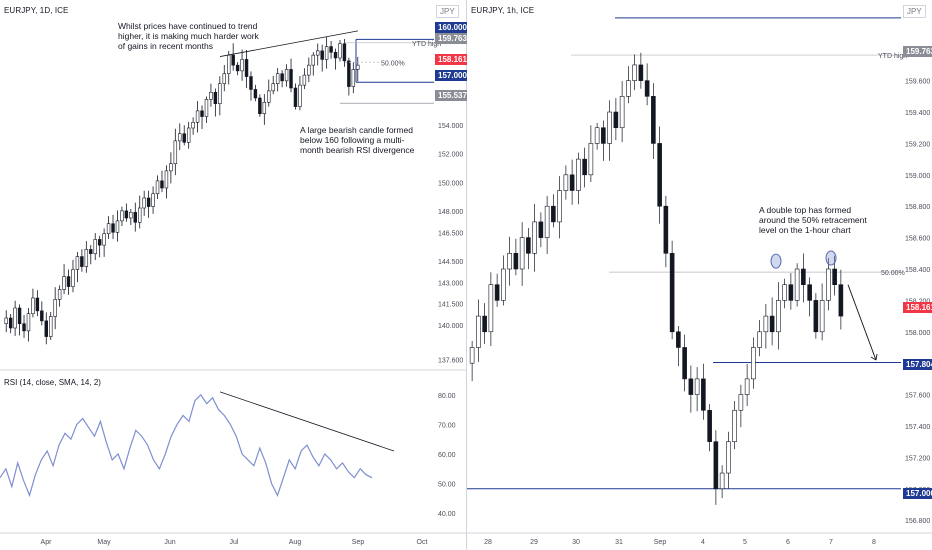 This screenshot has height=550, width=932. I want to click on rsi-divergence-trendline, so click(307, 421).